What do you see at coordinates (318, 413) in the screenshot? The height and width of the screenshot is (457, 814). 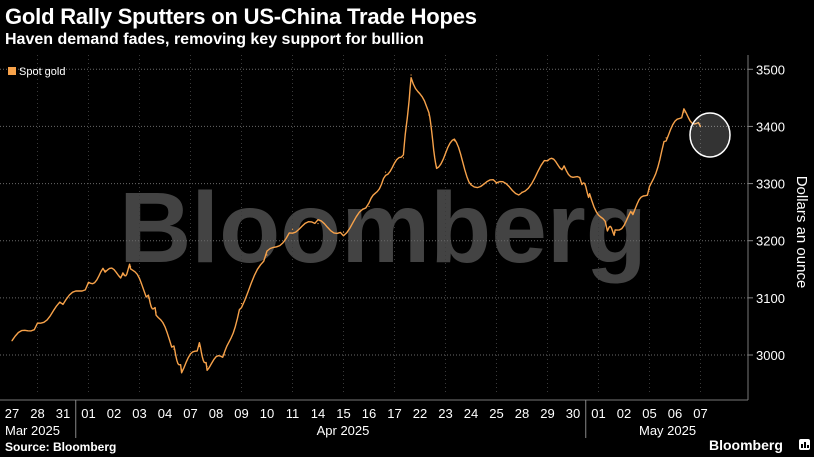 I see `x-tick-label: 14` at bounding box center [318, 413].